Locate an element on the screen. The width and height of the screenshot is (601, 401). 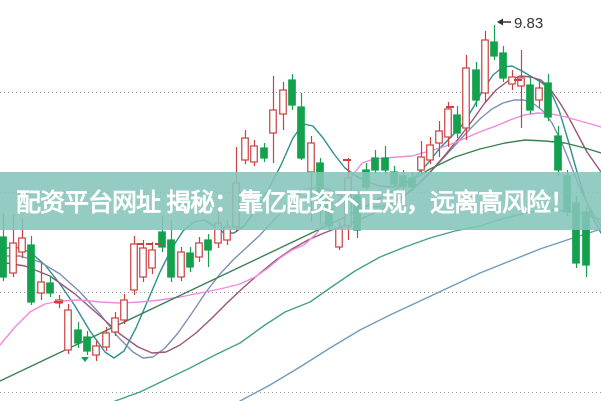
overlay-banner: 配资平台网址 揭秘：靠亿配资不正规，远离高风险！ is located at coordinates (300, 201).